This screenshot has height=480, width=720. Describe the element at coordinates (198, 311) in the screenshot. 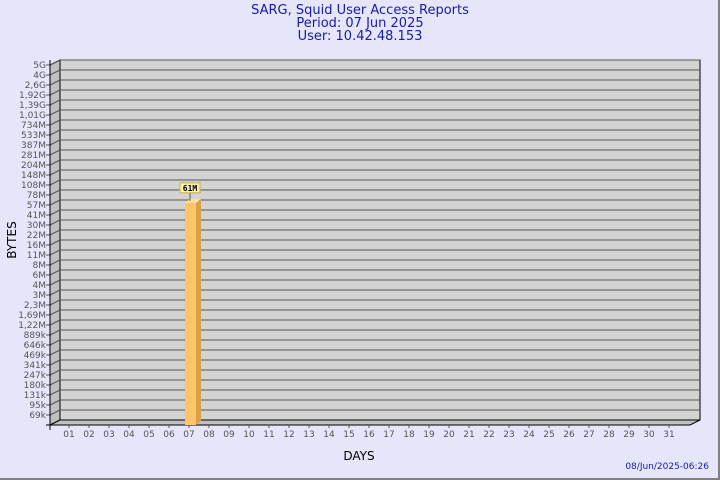

I see `bar-side` at that location.